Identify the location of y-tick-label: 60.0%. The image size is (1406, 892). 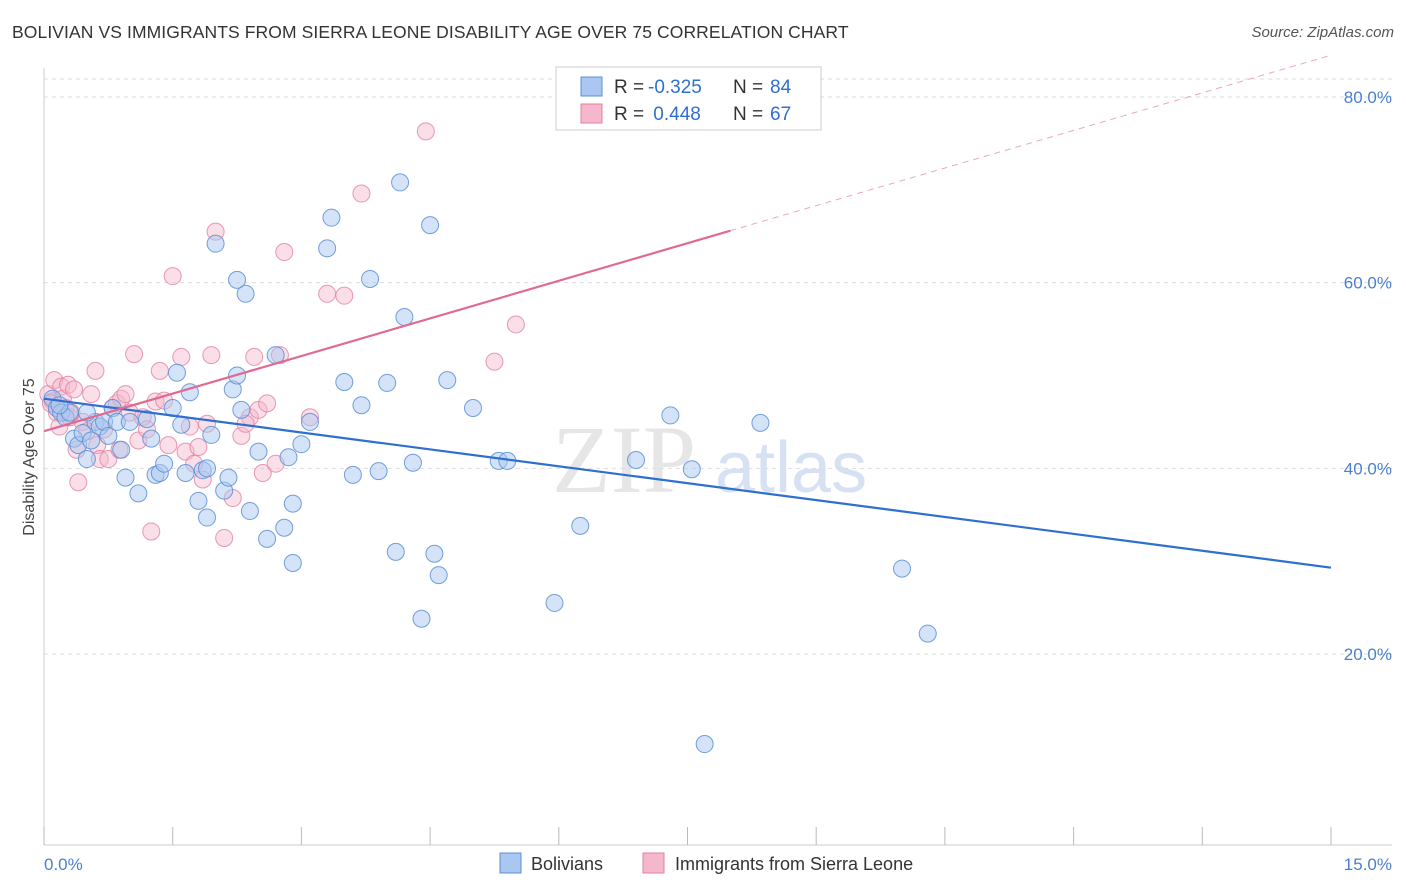
(1368, 283).